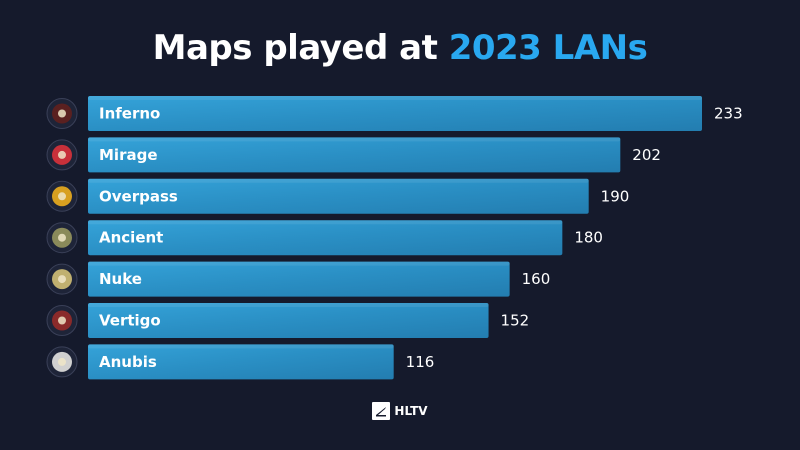  I want to click on bar-value: 233, so click(728, 114).